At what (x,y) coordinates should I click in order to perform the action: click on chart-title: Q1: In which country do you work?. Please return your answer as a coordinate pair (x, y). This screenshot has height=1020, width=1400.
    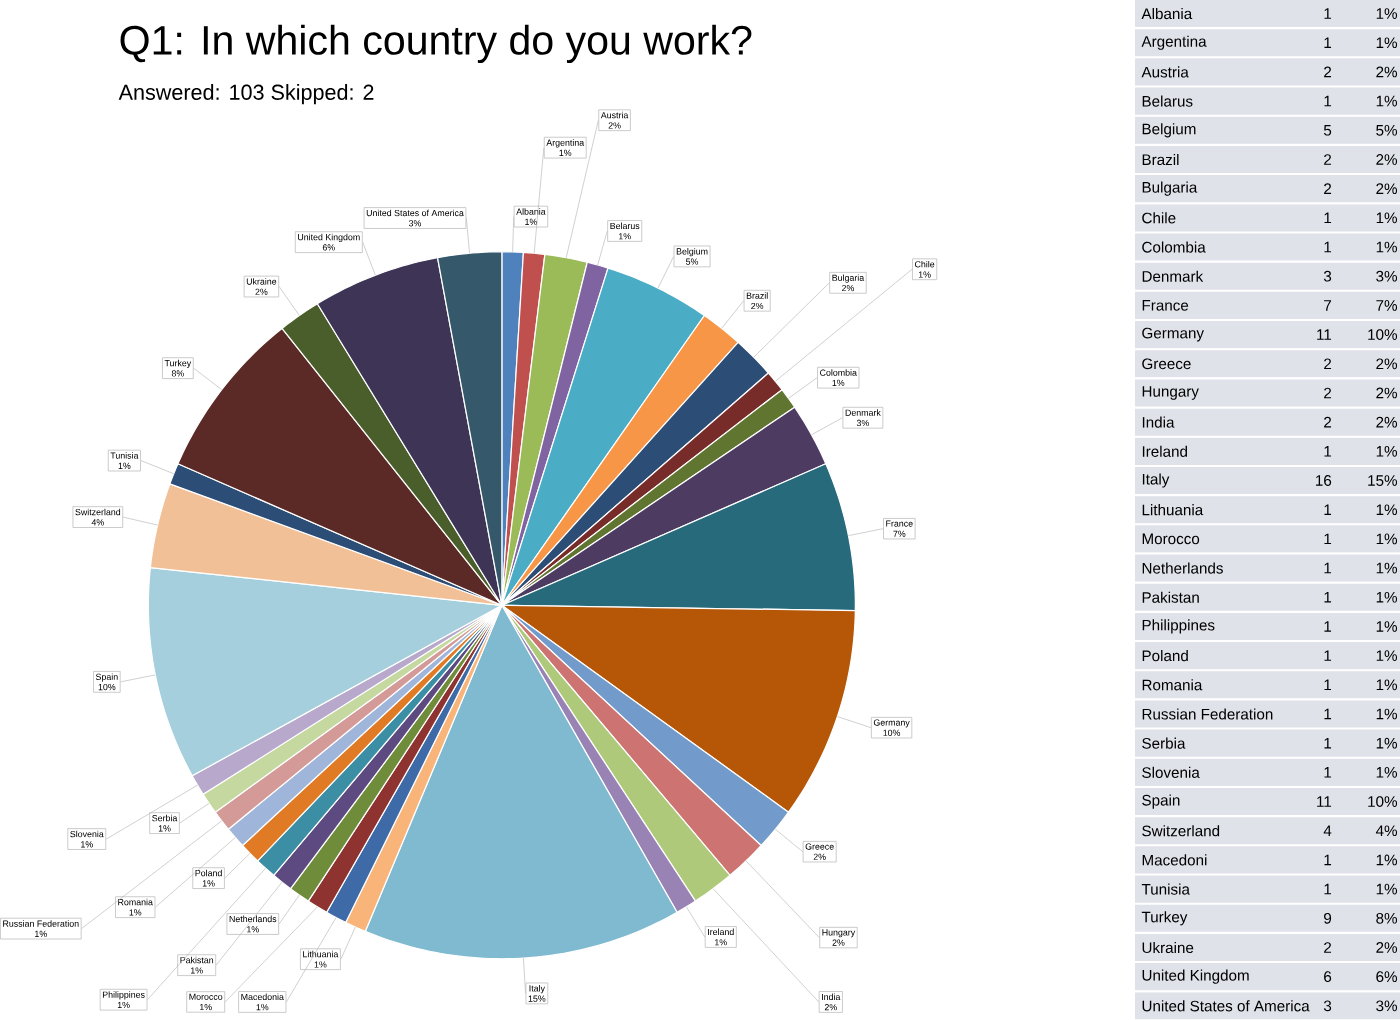
    Looking at the image, I should click on (436, 44).